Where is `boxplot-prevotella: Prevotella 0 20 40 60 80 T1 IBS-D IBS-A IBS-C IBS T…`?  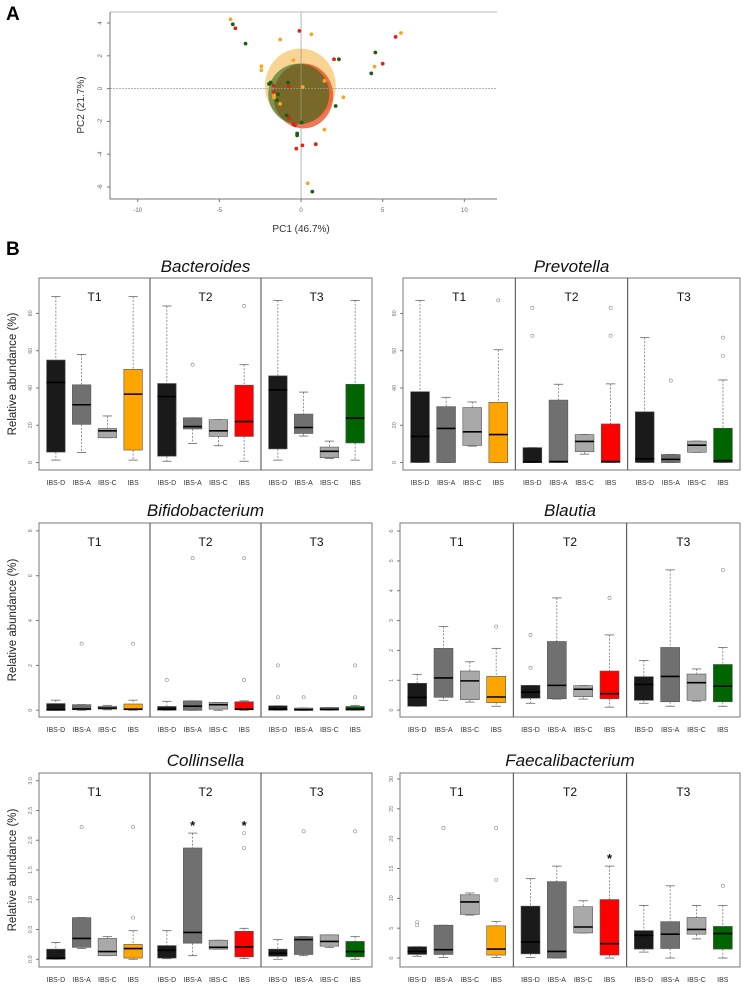 boxplot-prevotella: Prevotella 0 20 40 60 80 T1 IBS-D IBS-A IBS-C IBS T… is located at coordinates (566, 372).